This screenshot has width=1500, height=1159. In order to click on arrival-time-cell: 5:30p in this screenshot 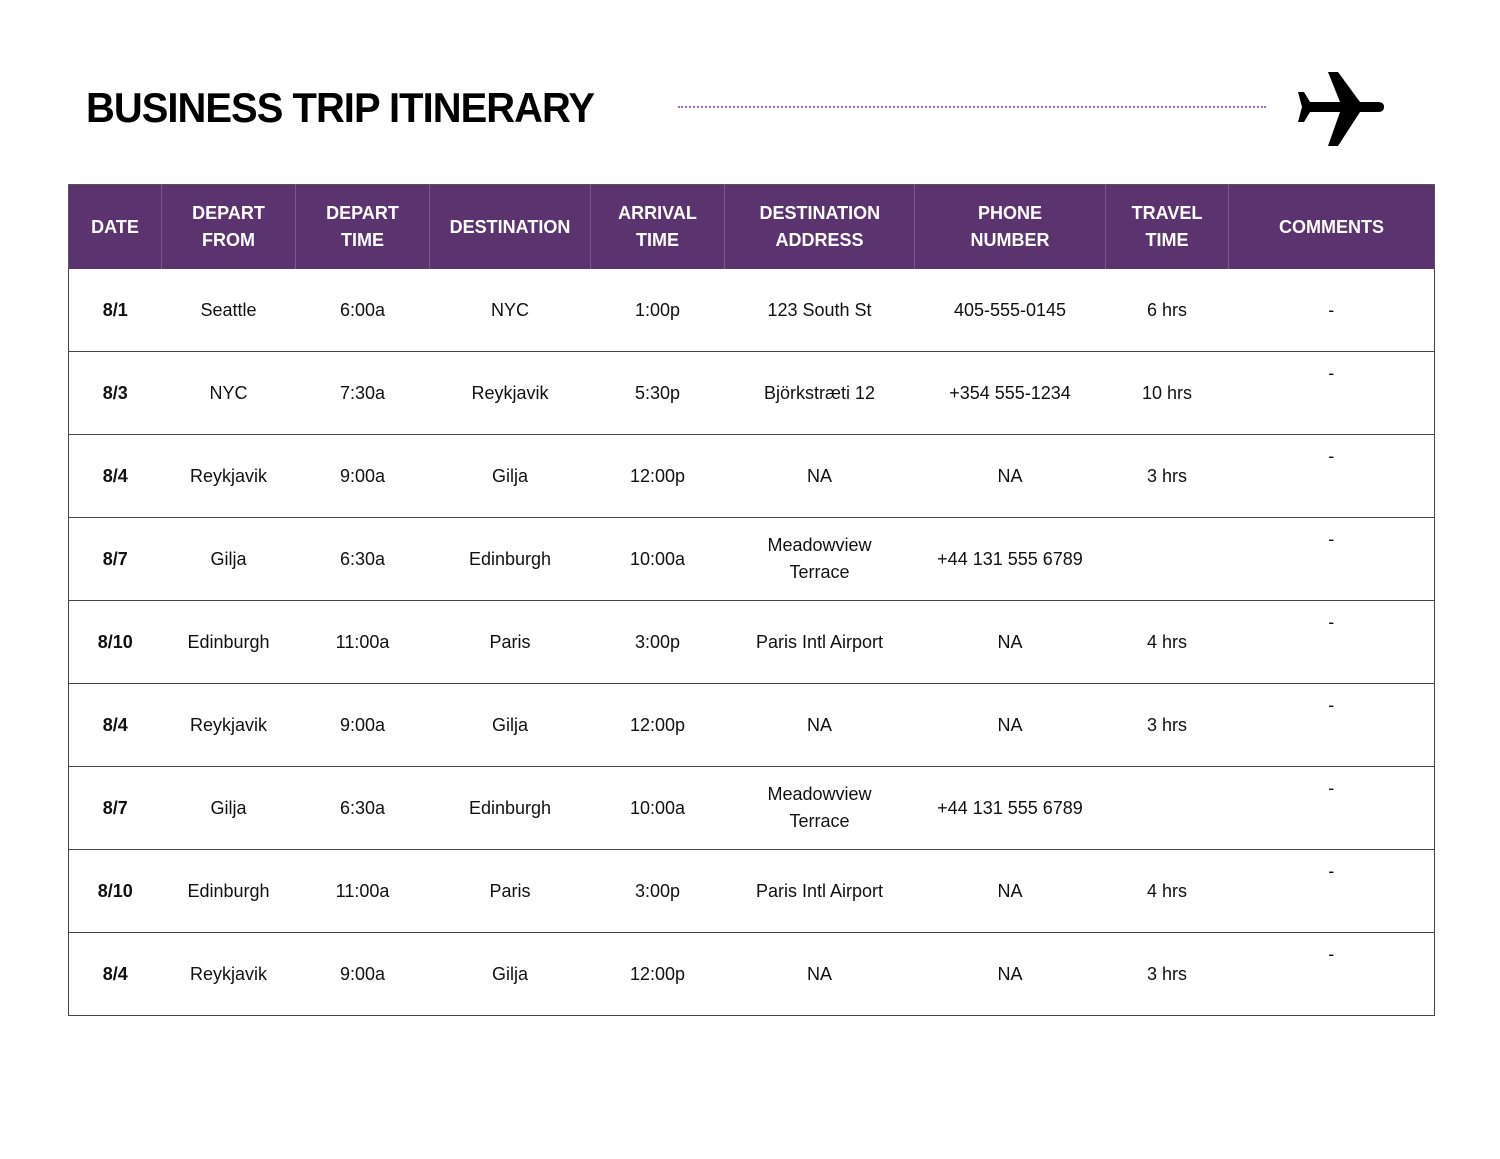, I will do `click(657, 393)`.